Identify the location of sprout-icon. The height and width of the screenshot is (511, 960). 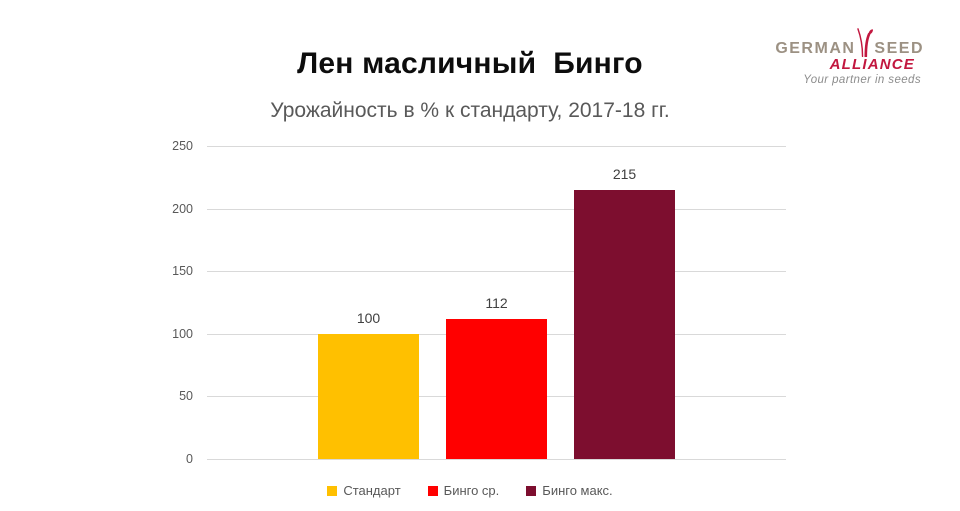
(865, 42).